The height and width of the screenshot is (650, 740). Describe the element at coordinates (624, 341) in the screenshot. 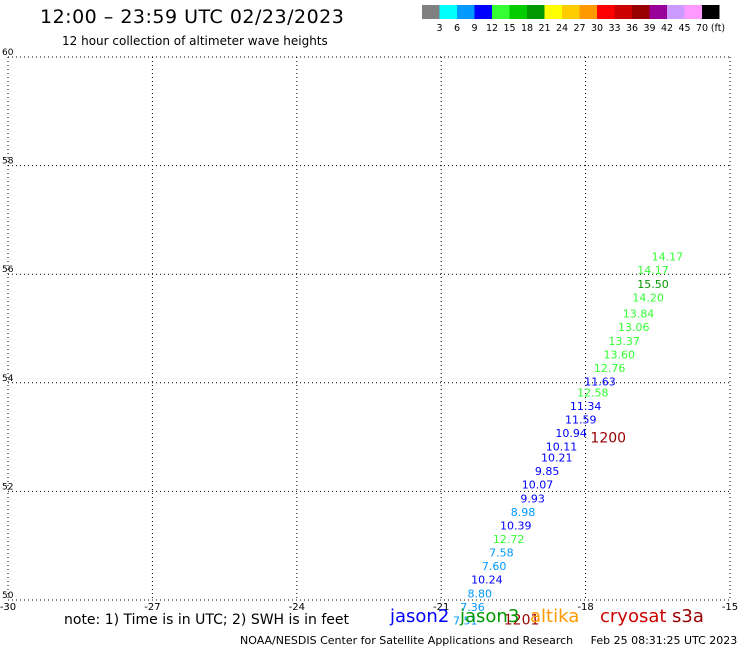

I see `wave-height-point: 13.37` at that location.